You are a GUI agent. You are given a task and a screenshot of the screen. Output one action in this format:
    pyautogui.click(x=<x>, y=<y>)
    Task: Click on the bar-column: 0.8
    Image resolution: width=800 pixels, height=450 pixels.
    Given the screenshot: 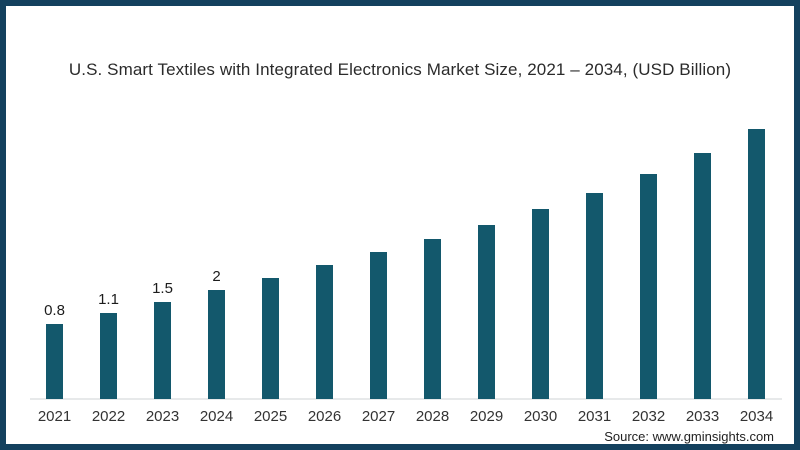 What is the action you would take?
    pyautogui.click(x=55, y=202)
    